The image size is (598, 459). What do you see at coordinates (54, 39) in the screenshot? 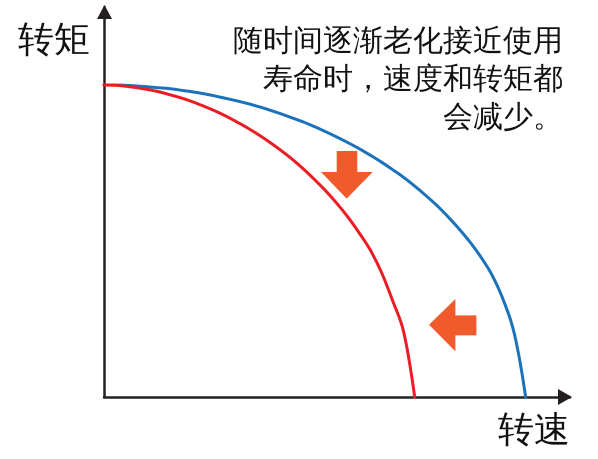
I see `y-axis-title: 转矩` at bounding box center [54, 39].